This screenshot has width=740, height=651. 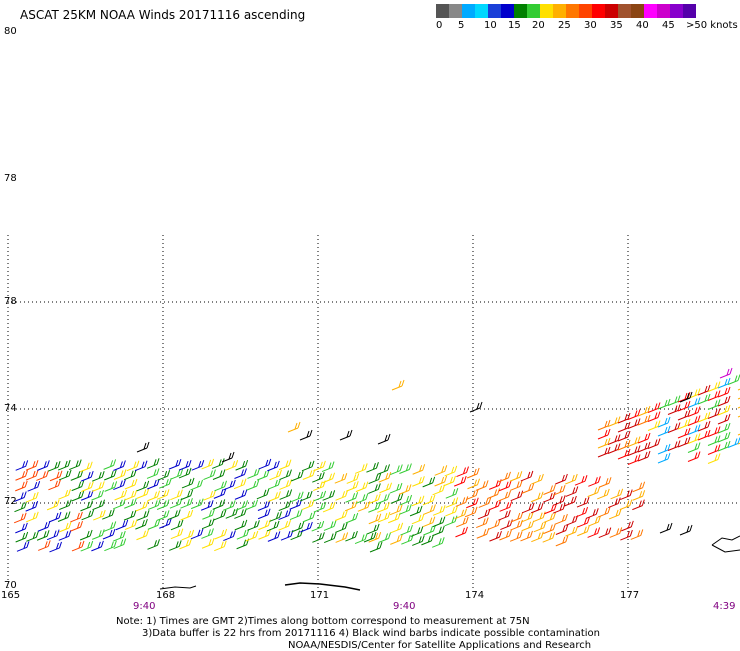 I want to click on x-label-168: 168, so click(x=166, y=595).